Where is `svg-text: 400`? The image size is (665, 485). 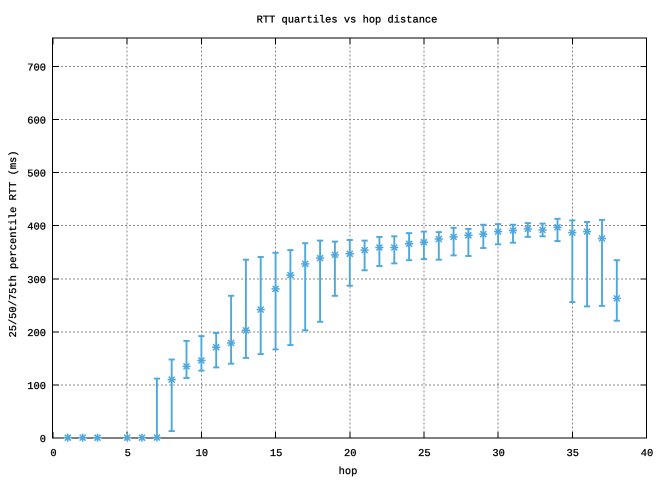 svg-text: 400 is located at coordinates (36, 228).